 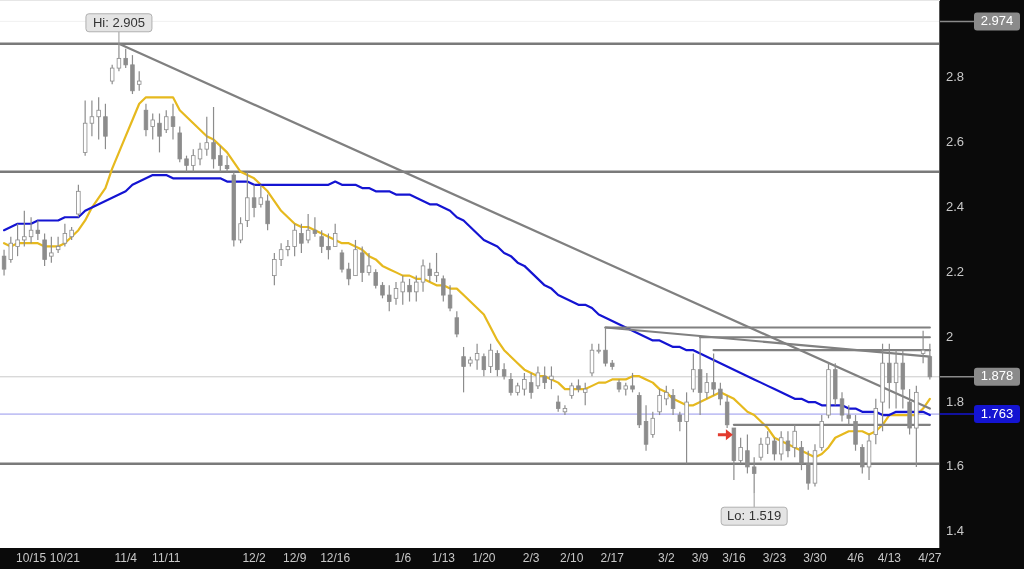 What do you see at coordinates (774, 558) in the screenshot?
I see `x-tick-label: 3/23` at bounding box center [774, 558].